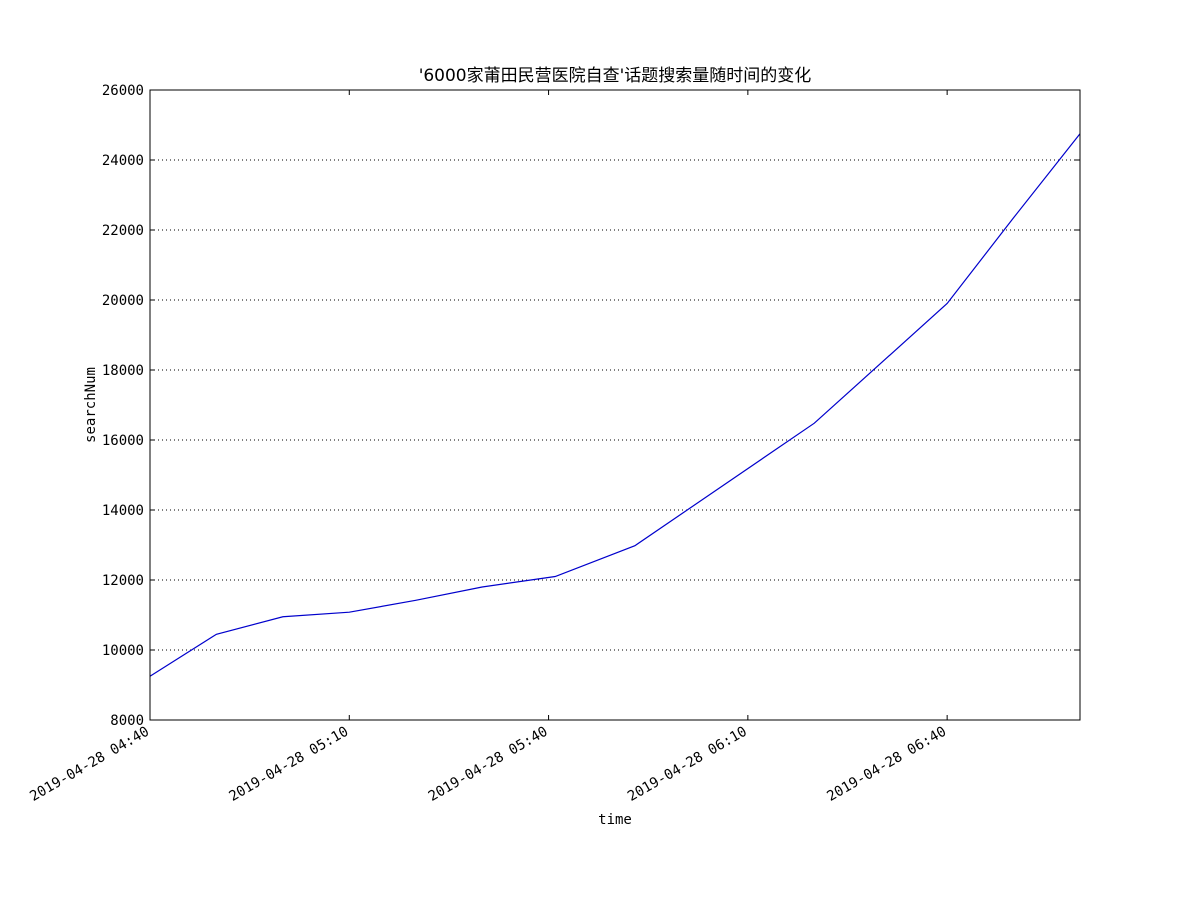  Describe the element at coordinates (123, 91) in the screenshot. I see `y-tick-label: 26000` at that location.